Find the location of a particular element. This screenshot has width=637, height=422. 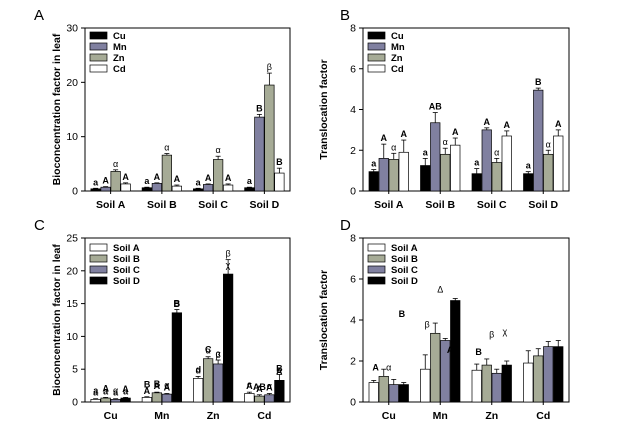

legend-label: Soil C is located at coordinates (404, 270).